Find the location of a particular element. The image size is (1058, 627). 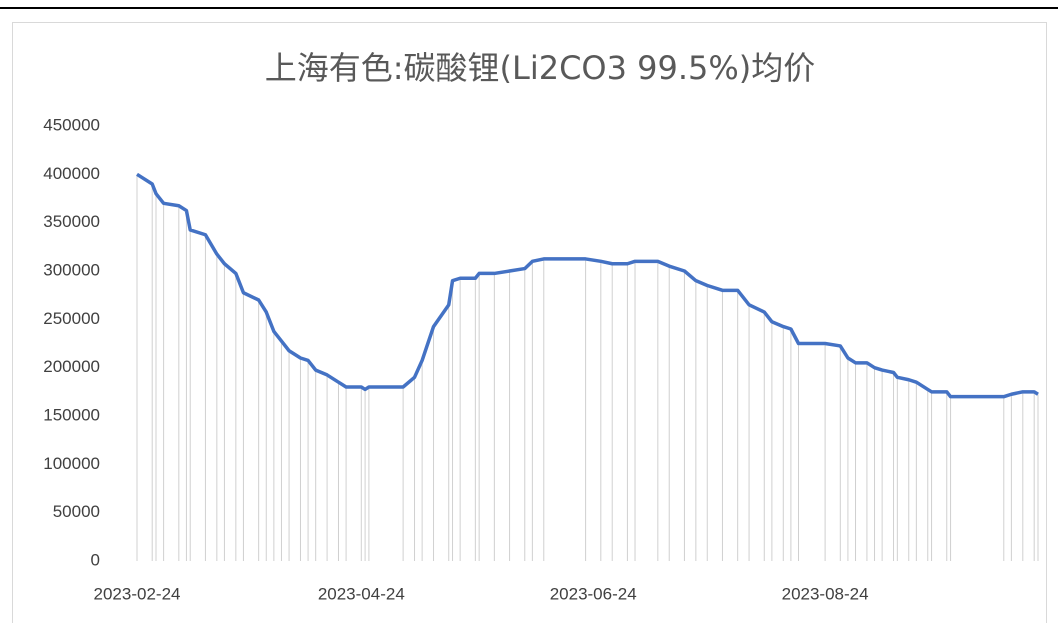

y-tick-label: 300000 is located at coordinates (71, 269).